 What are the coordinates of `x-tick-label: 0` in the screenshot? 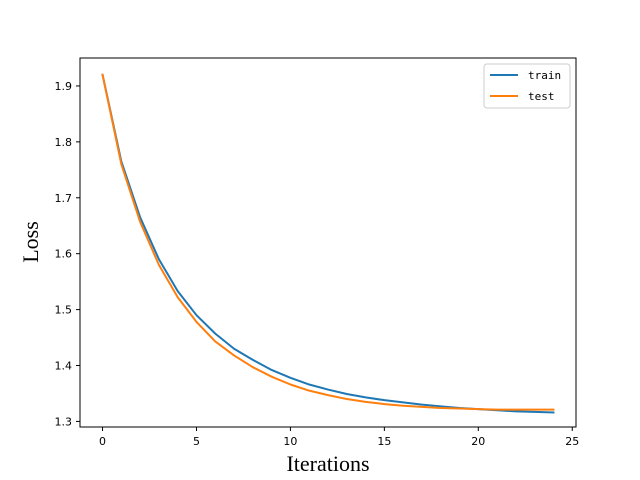 It's located at (102, 441).